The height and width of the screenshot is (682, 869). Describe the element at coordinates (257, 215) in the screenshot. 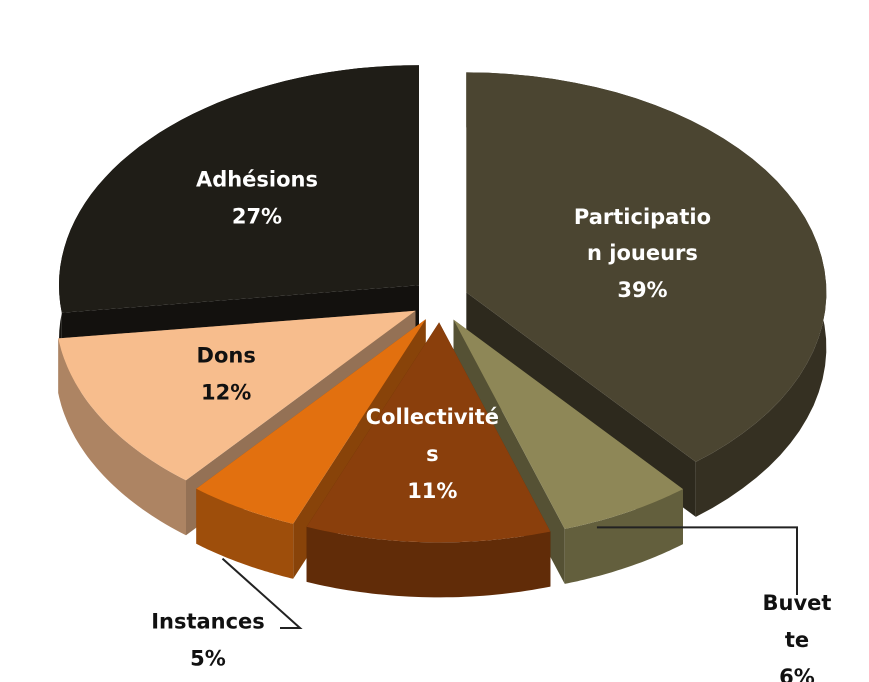

I see `value-label: 27%` at that location.